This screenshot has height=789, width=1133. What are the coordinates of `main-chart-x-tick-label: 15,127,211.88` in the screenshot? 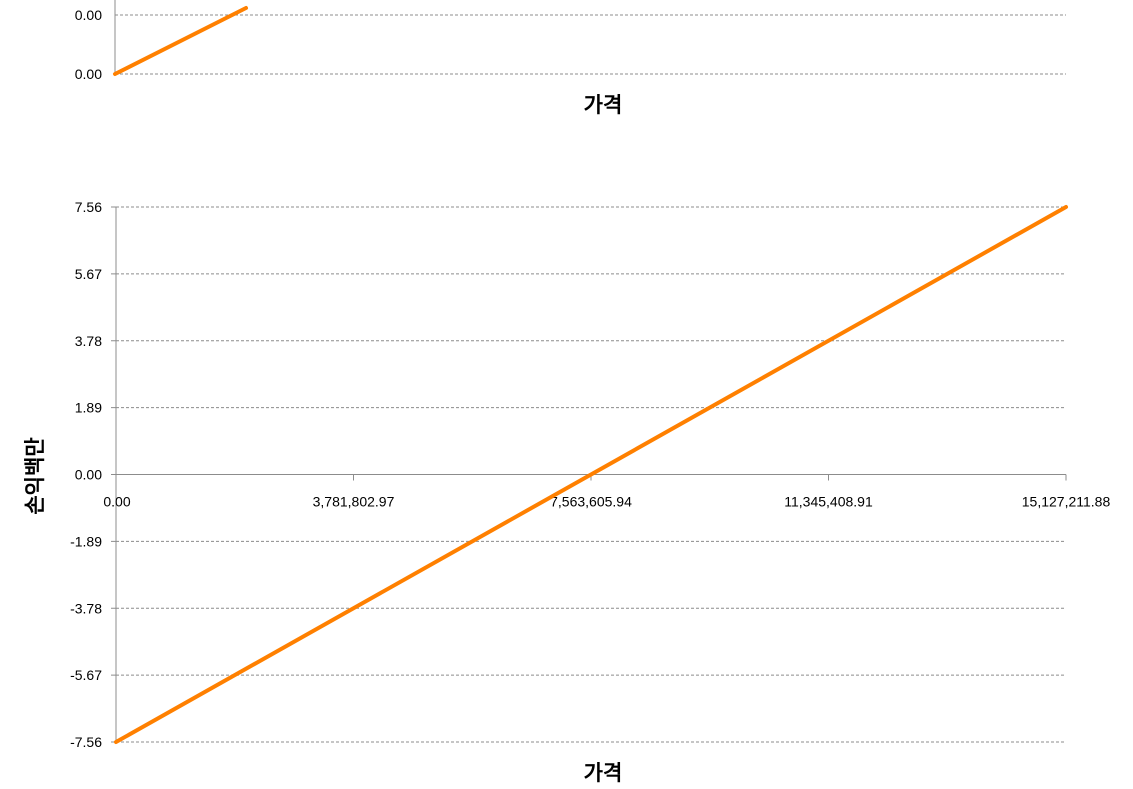 It's located at (1066, 502).